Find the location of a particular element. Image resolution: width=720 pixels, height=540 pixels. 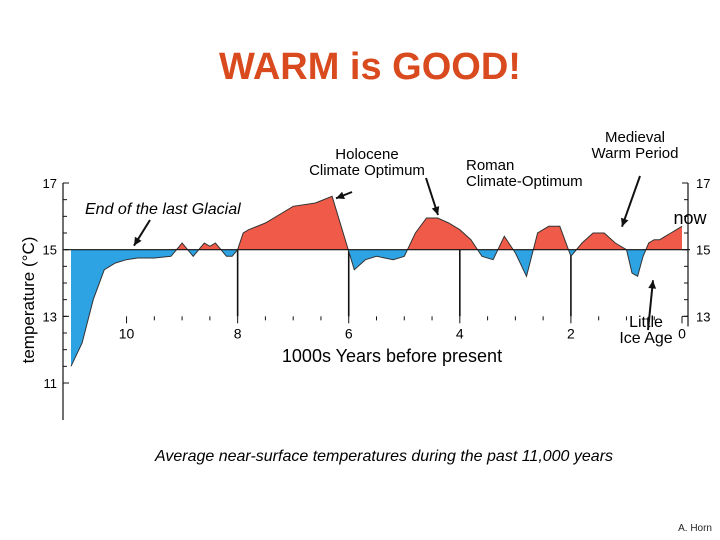

y-tick-left: 17 is located at coordinates (50, 183).